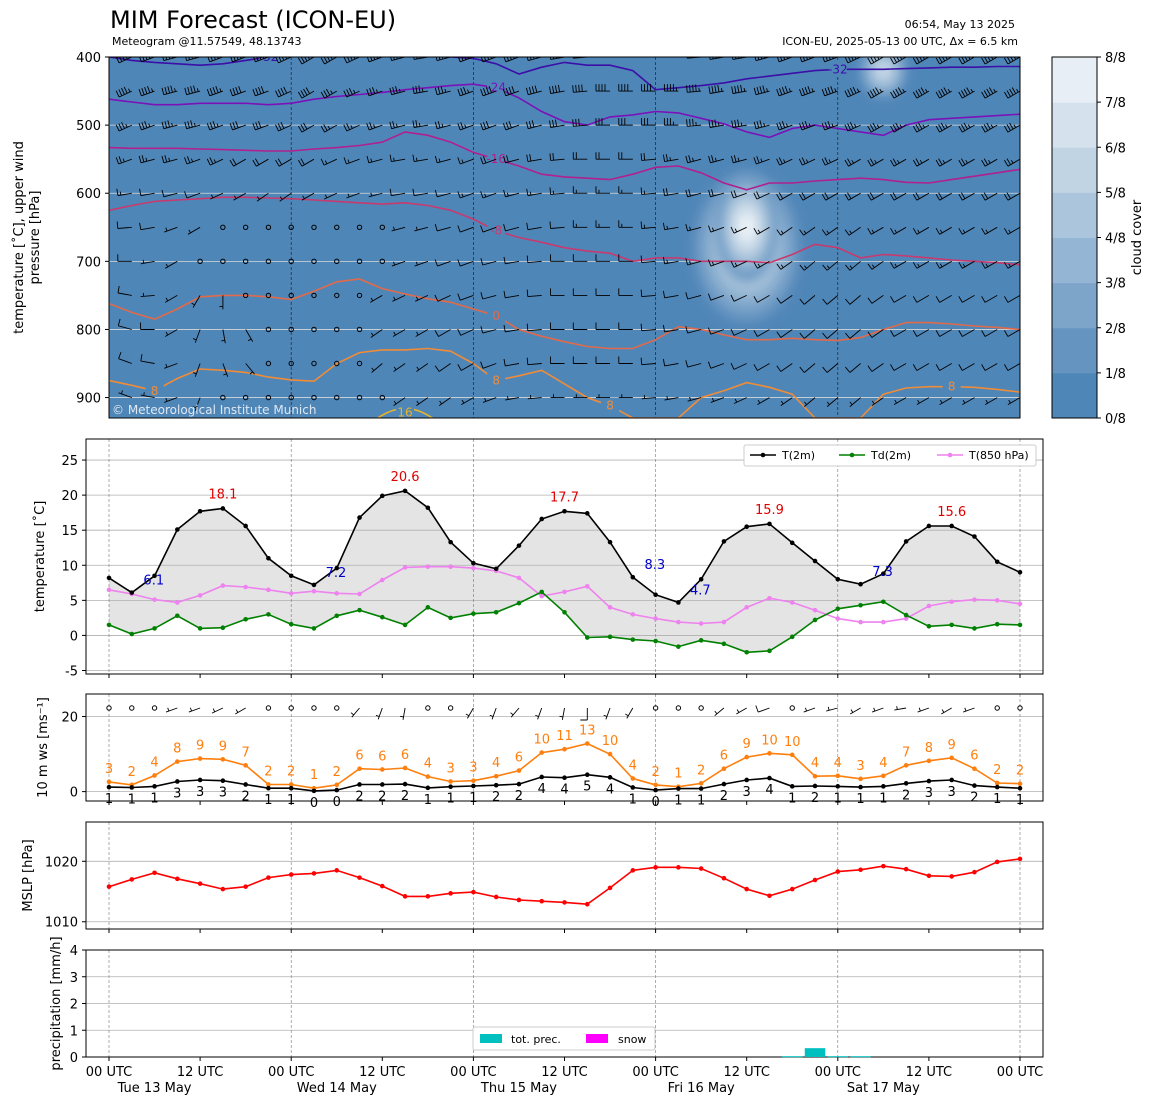 Image resolution: width=1155 pixels, height=1105 pixels. I want to click on max-temp-label: 15.9, so click(769, 510).